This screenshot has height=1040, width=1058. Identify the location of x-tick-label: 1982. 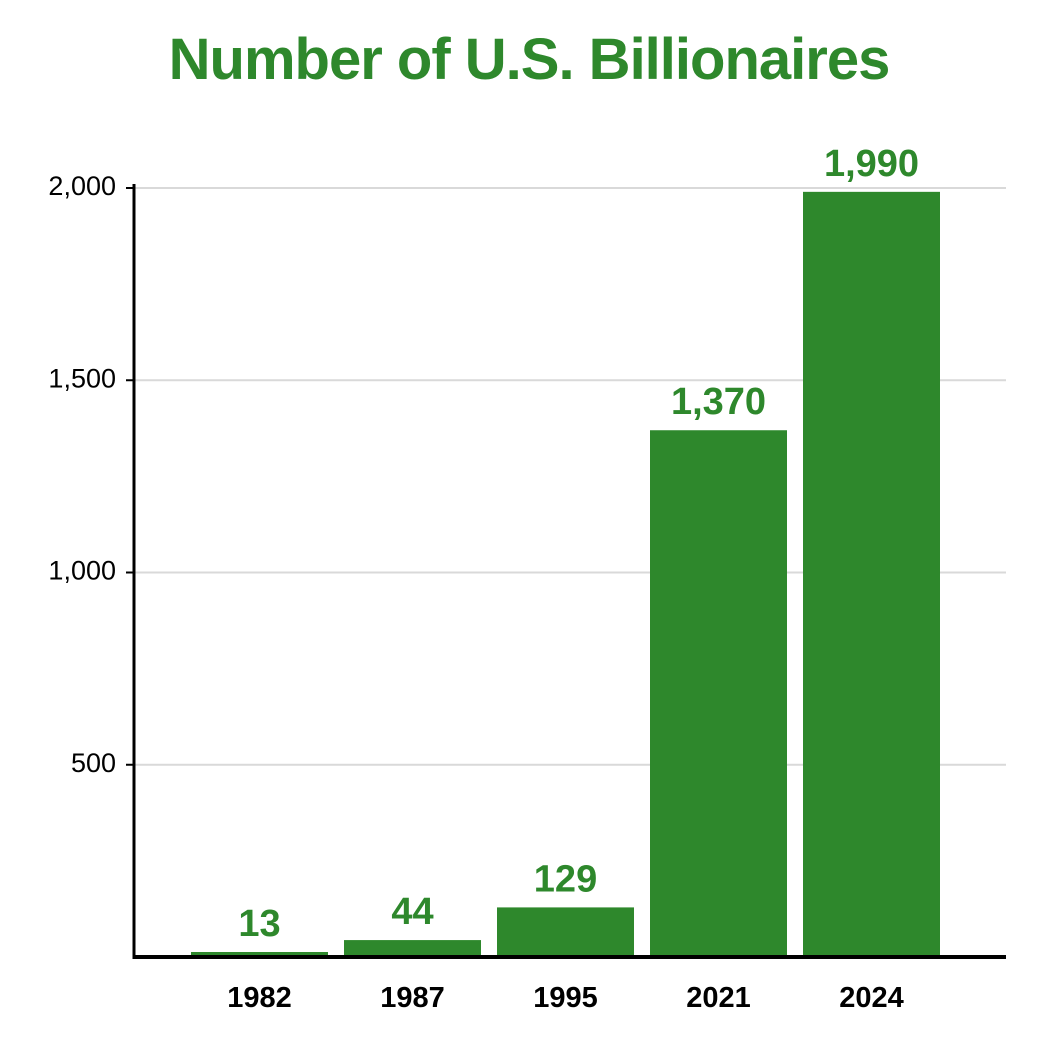
(259, 998).